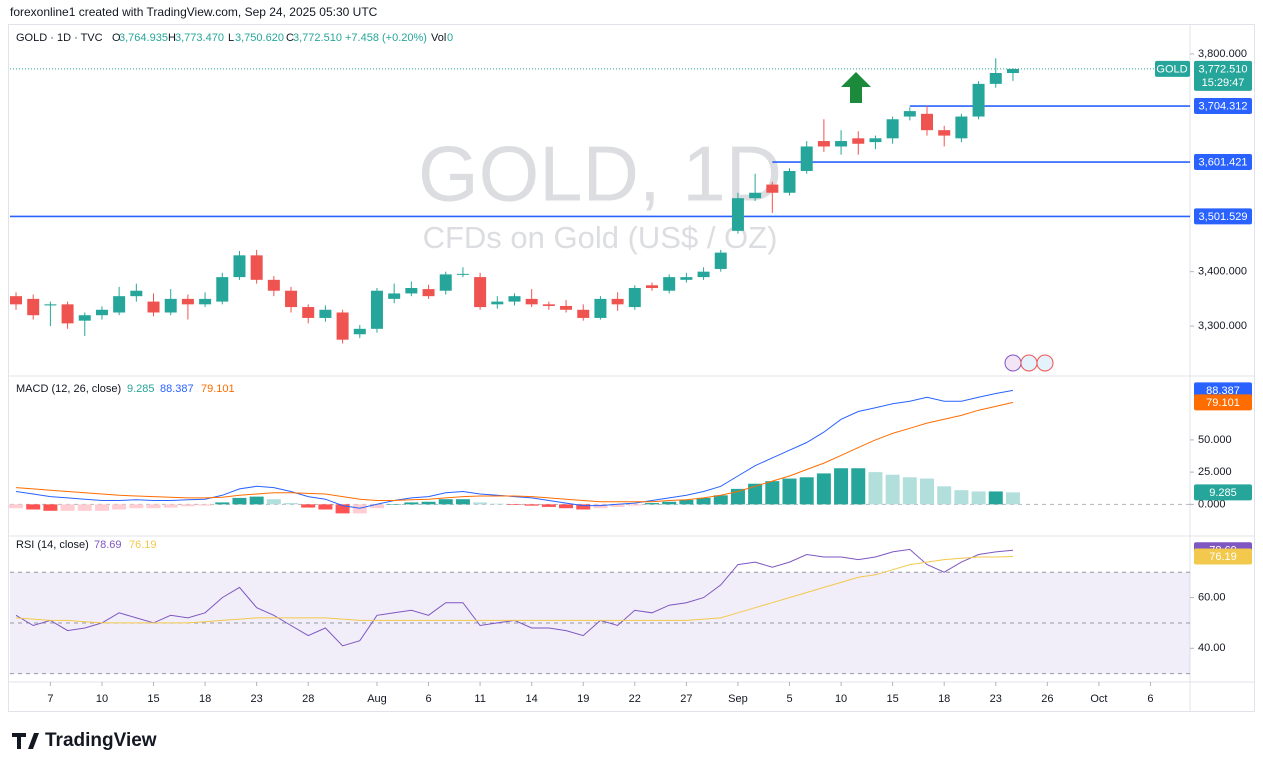 Image resolution: width=1263 pixels, height=768 pixels. Describe the element at coordinates (52, 545) in the screenshot. I see `pane-title: RSI (14, close)` at that location.